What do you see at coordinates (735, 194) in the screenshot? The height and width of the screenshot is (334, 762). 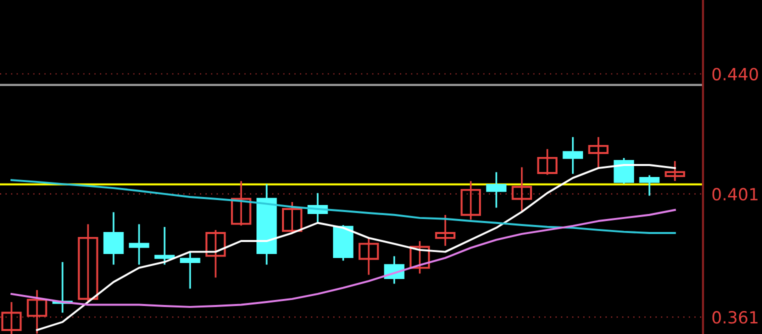 I see `y-tick-label: 0.401` at bounding box center [735, 194].